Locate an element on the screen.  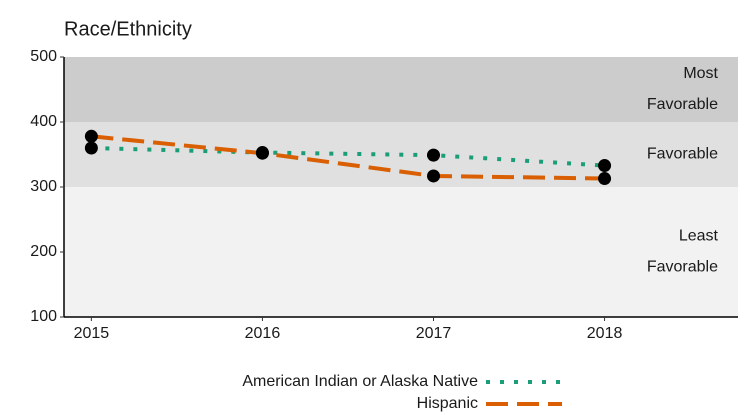
chart-title: Race/Ethnicity is located at coordinates (128, 29).